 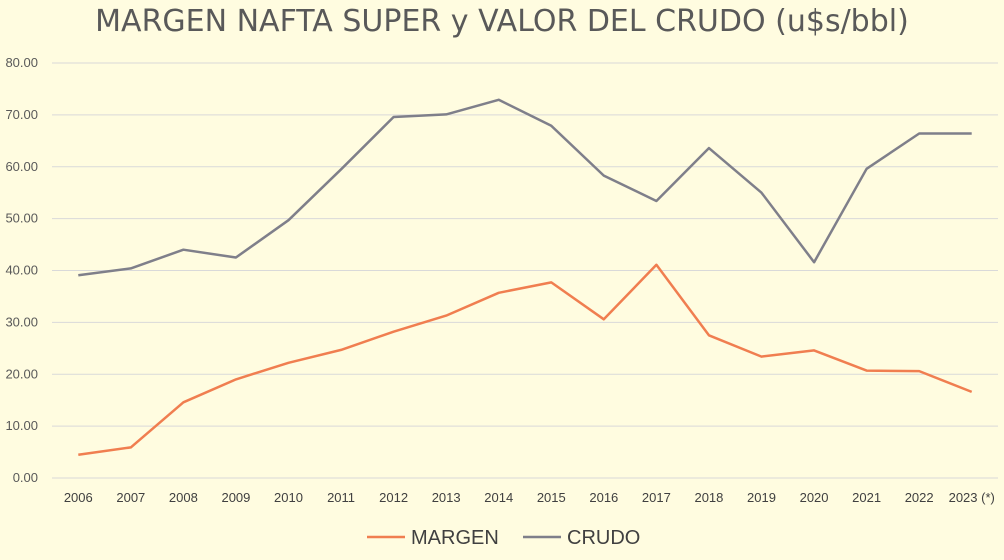 I want to click on x-tick-label: 2023 (*), so click(x=972, y=497).